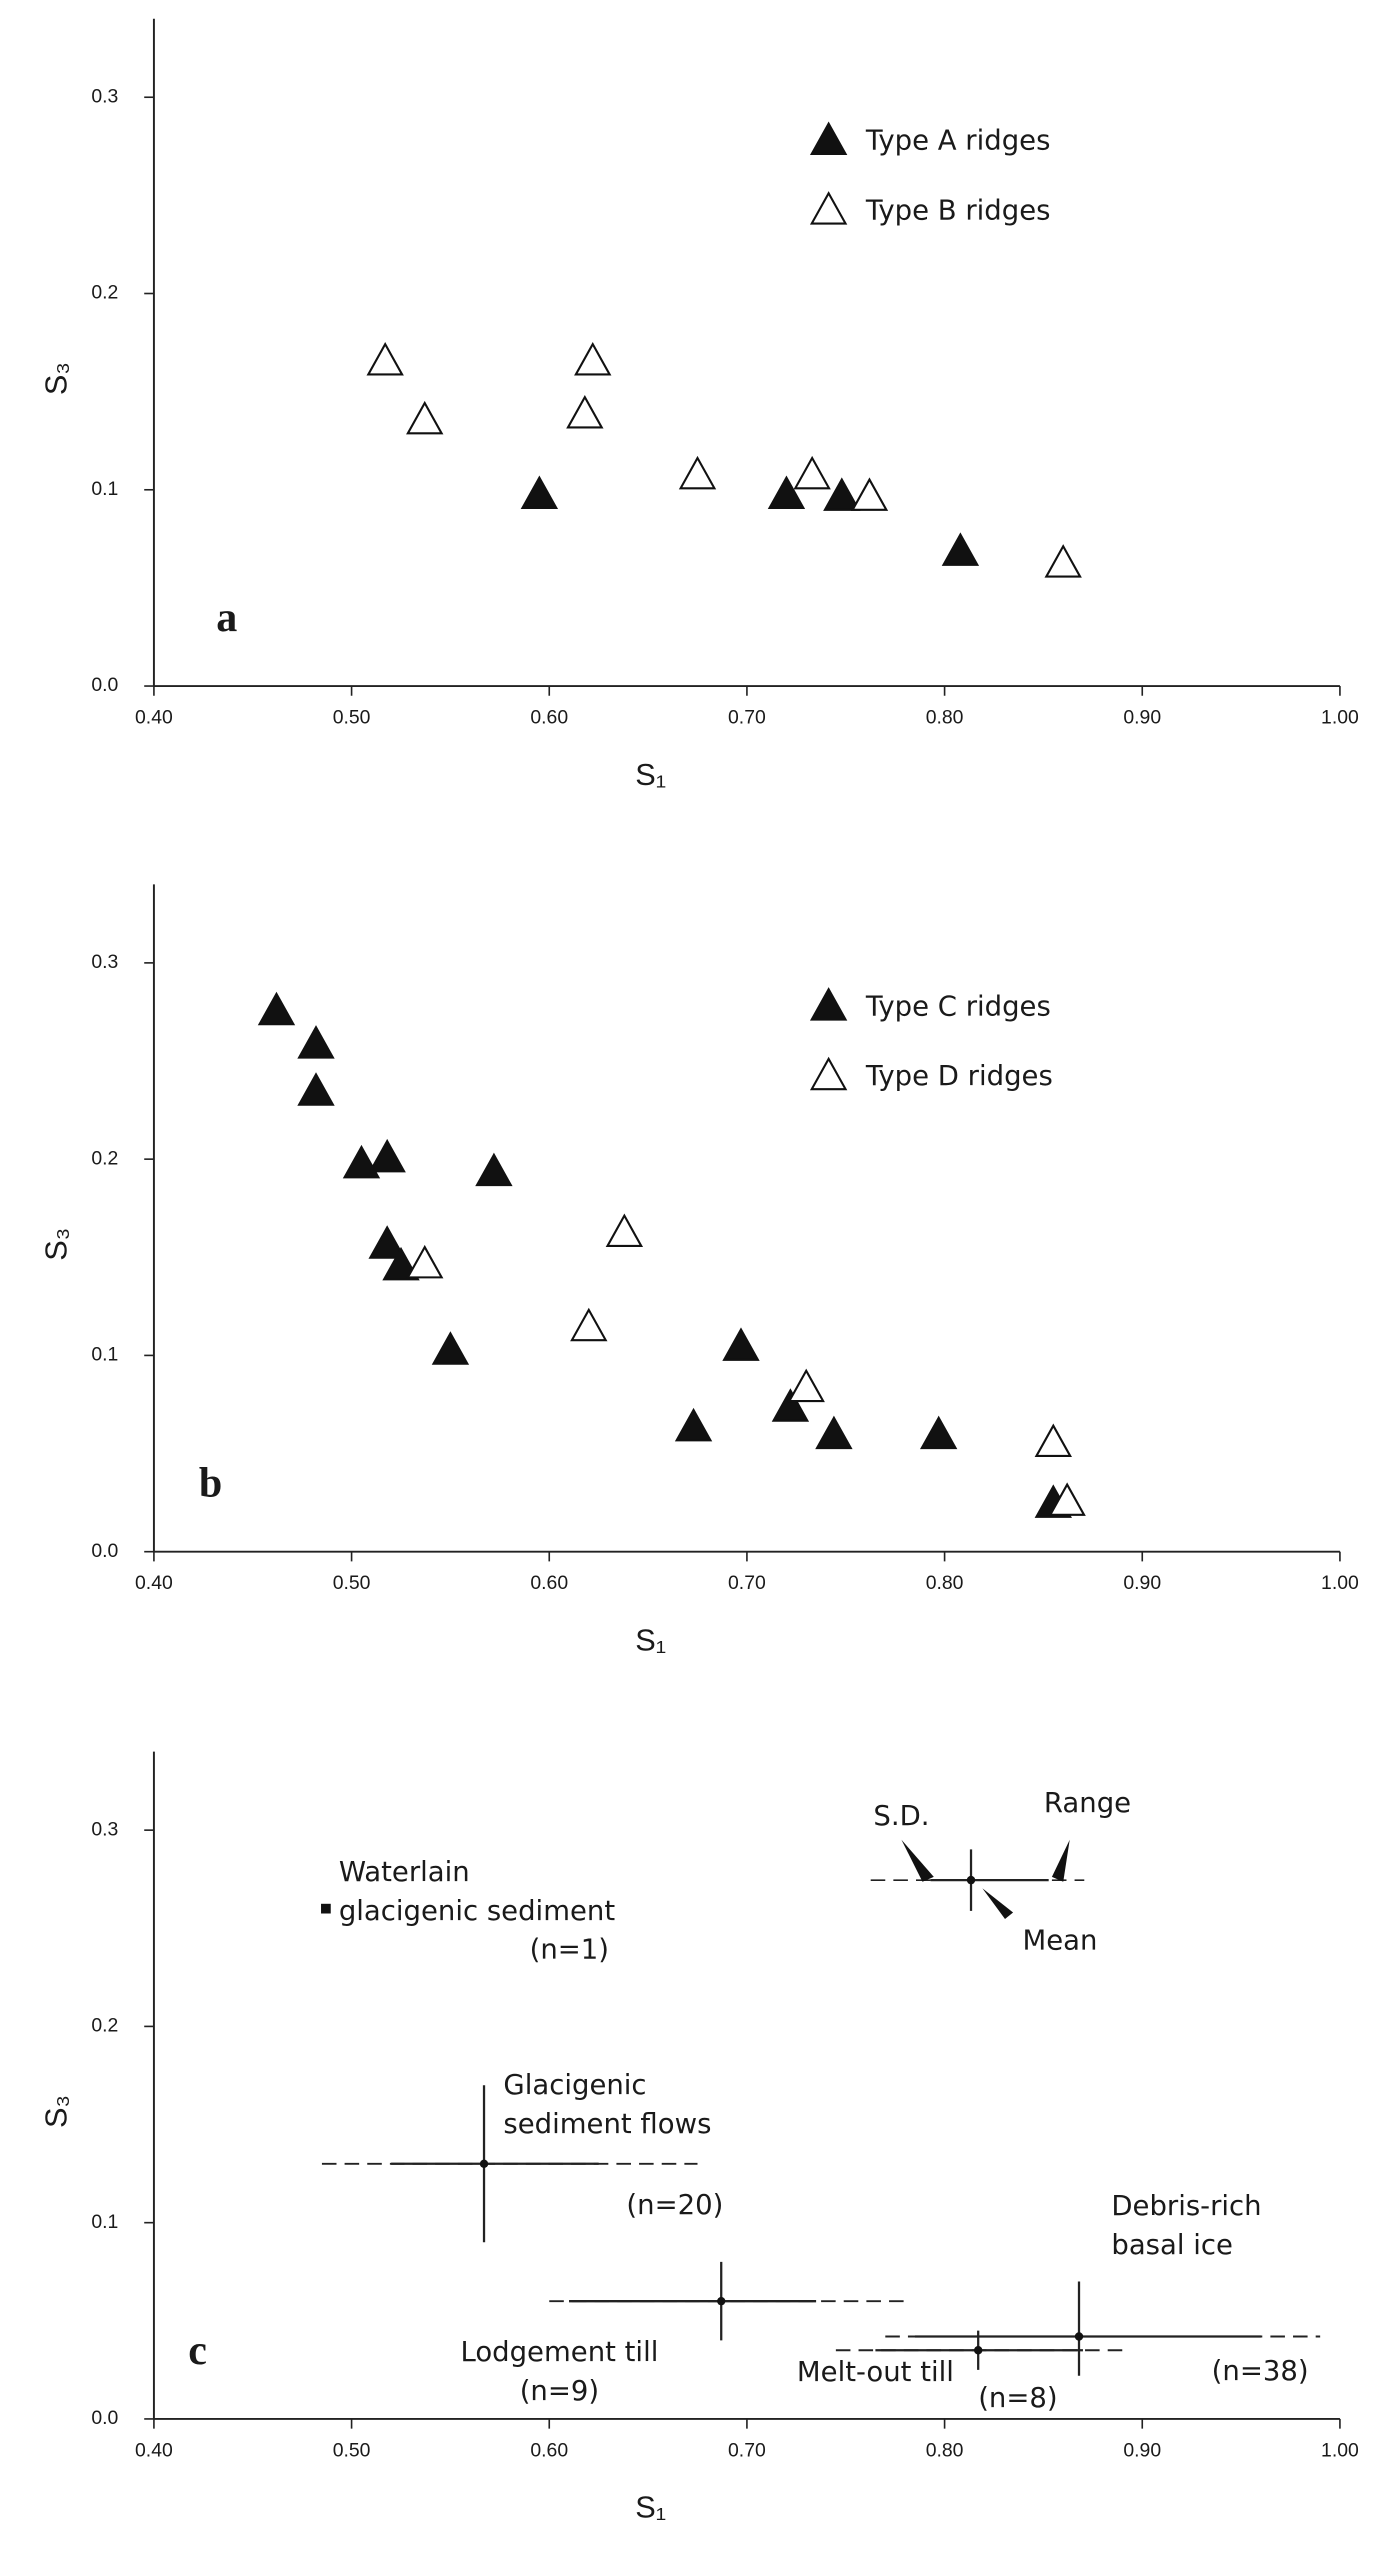 This screenshot has height=2550, width=1400. What do you see at coordinates (959, 1076) in the screenshot?
I see `legend-label: Type D ridges` at bounding box center [959, 1076].